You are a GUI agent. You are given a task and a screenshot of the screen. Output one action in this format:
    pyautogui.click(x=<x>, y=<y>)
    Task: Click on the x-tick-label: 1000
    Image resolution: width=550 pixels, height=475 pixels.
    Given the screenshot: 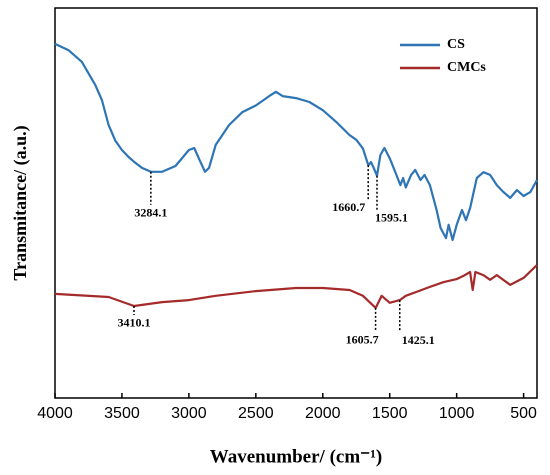 What is the action you would take?
    pyautogui.click(x=457, y=413)
    